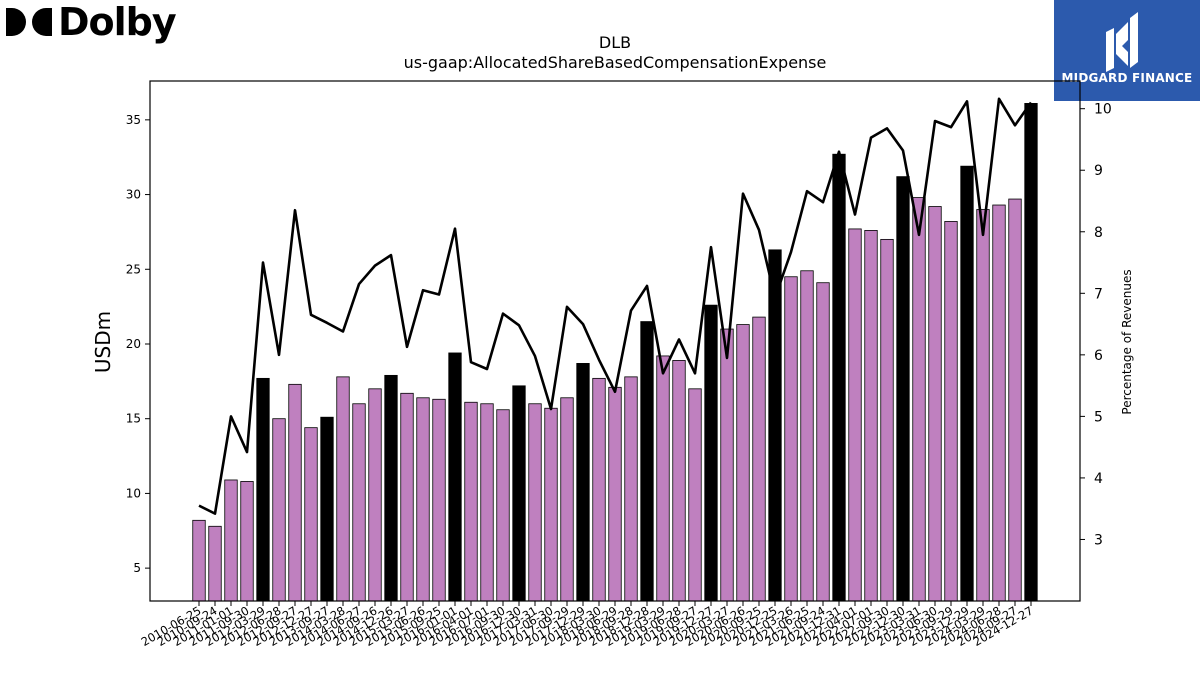  I want to click on y-tick-label: 25, so click(133, 269).